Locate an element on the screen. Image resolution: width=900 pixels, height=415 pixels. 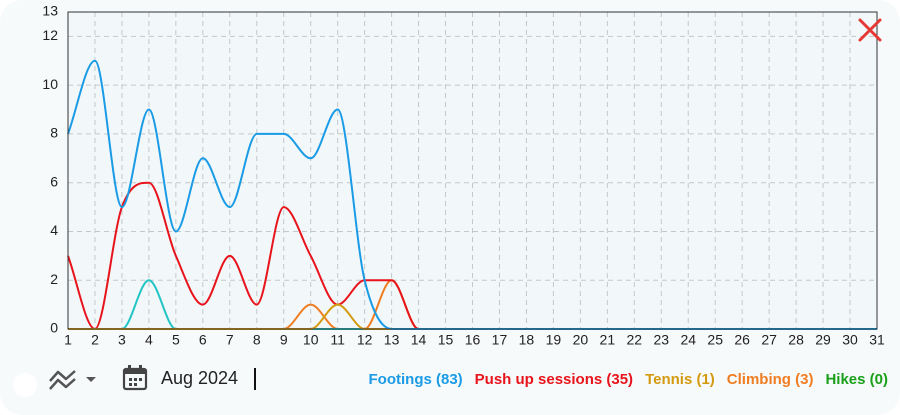
x-tick-label: 24 is located at coordinates (688, 340).